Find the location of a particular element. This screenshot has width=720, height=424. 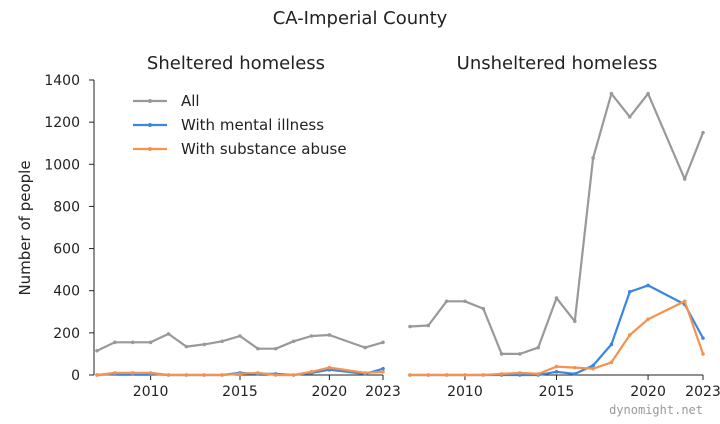

panel-1-point-all-2018 is located at coordinates (293, 341).